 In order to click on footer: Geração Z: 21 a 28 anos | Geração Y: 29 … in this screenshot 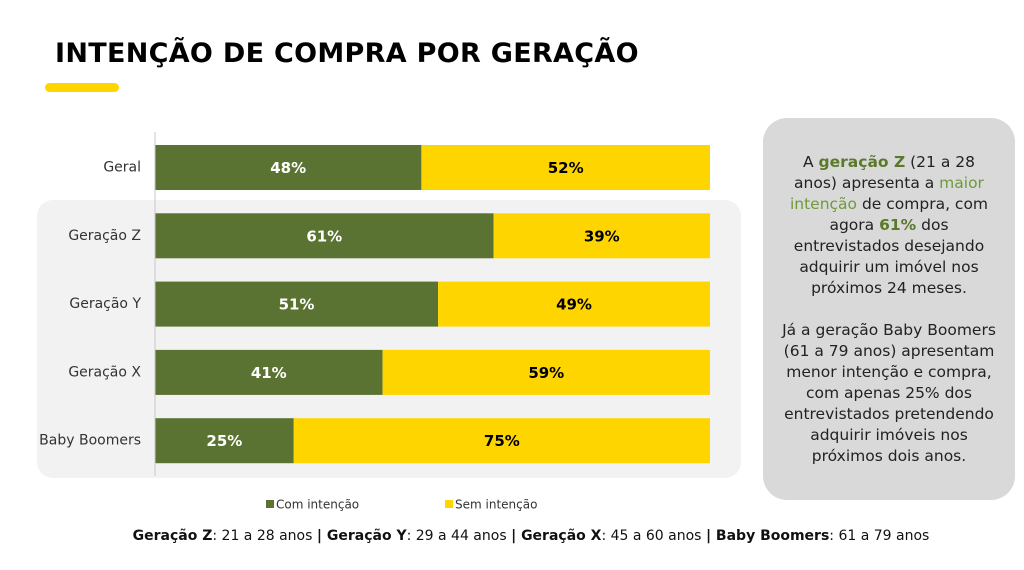, I will do `click(512, 536)`.